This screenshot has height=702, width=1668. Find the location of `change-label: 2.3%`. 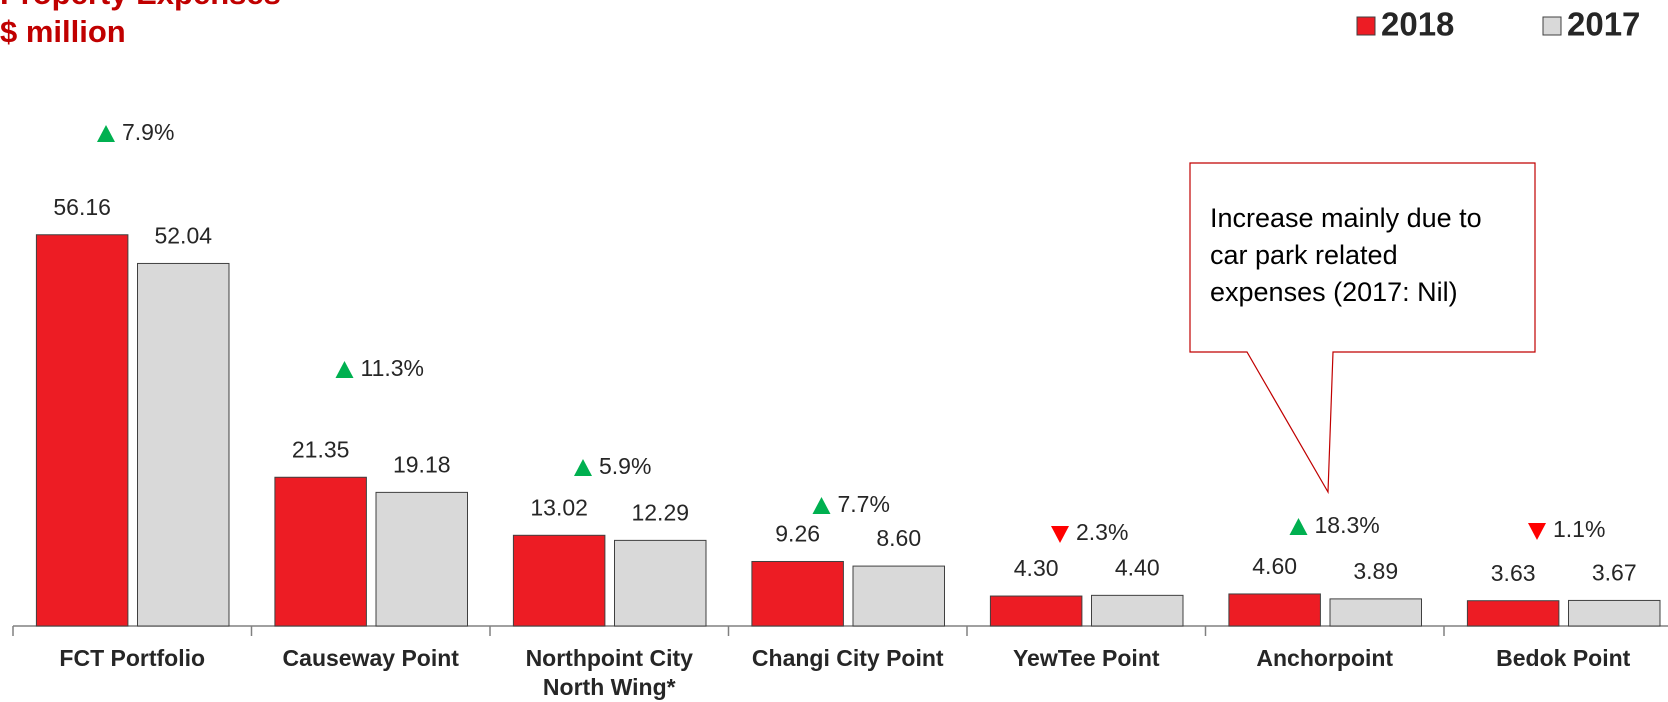

change-label: 2.3% is located at coordinates (1102, 532).